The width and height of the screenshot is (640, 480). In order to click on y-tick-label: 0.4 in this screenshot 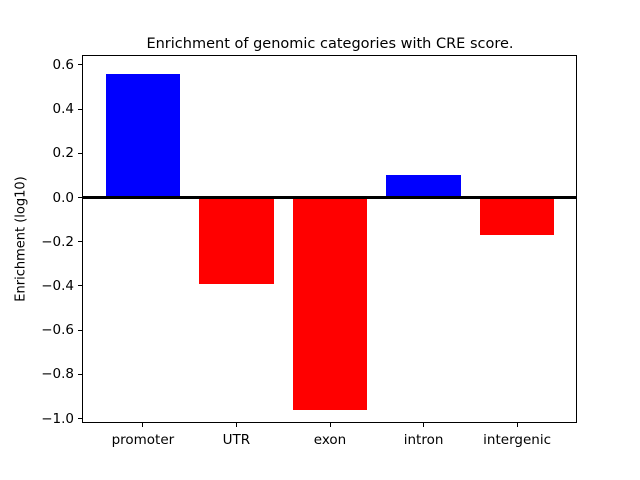, I will do `click(63, 109)`.